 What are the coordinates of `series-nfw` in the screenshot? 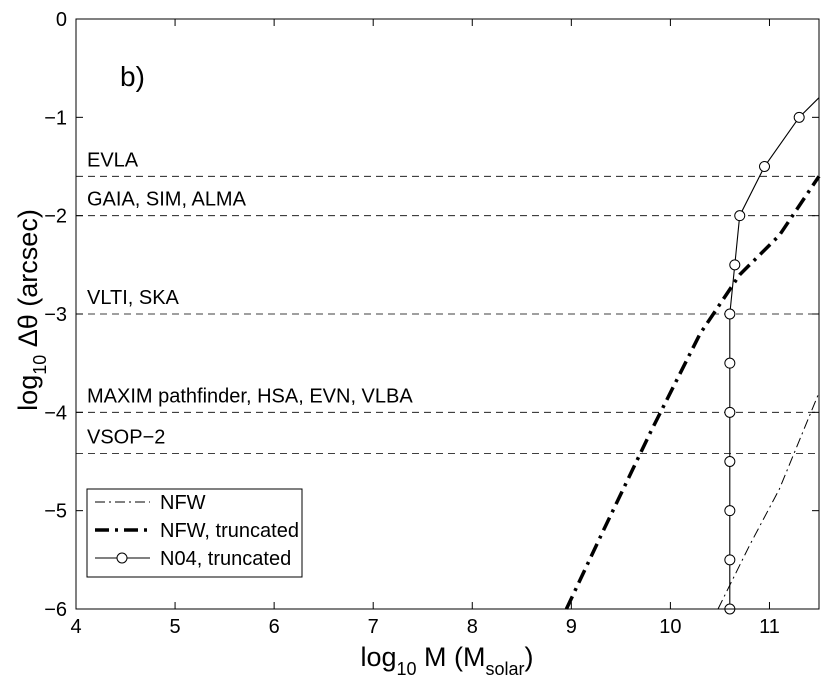 It's located at (768, 501).